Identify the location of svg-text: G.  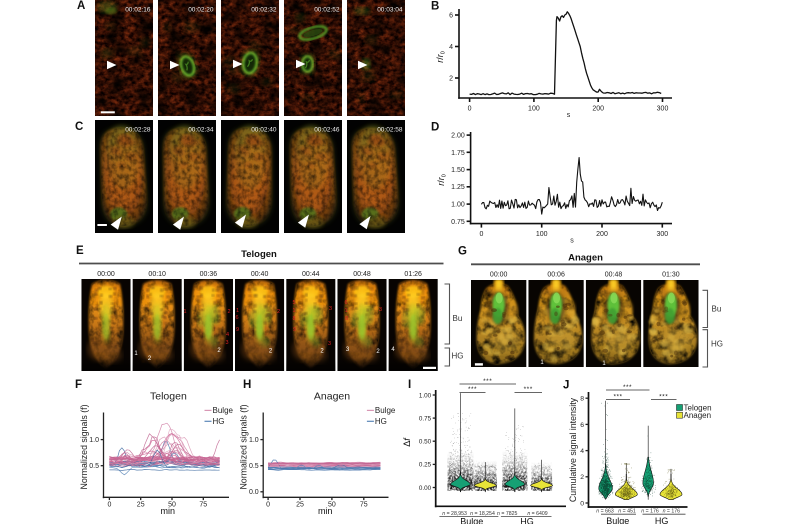
(462, 252).